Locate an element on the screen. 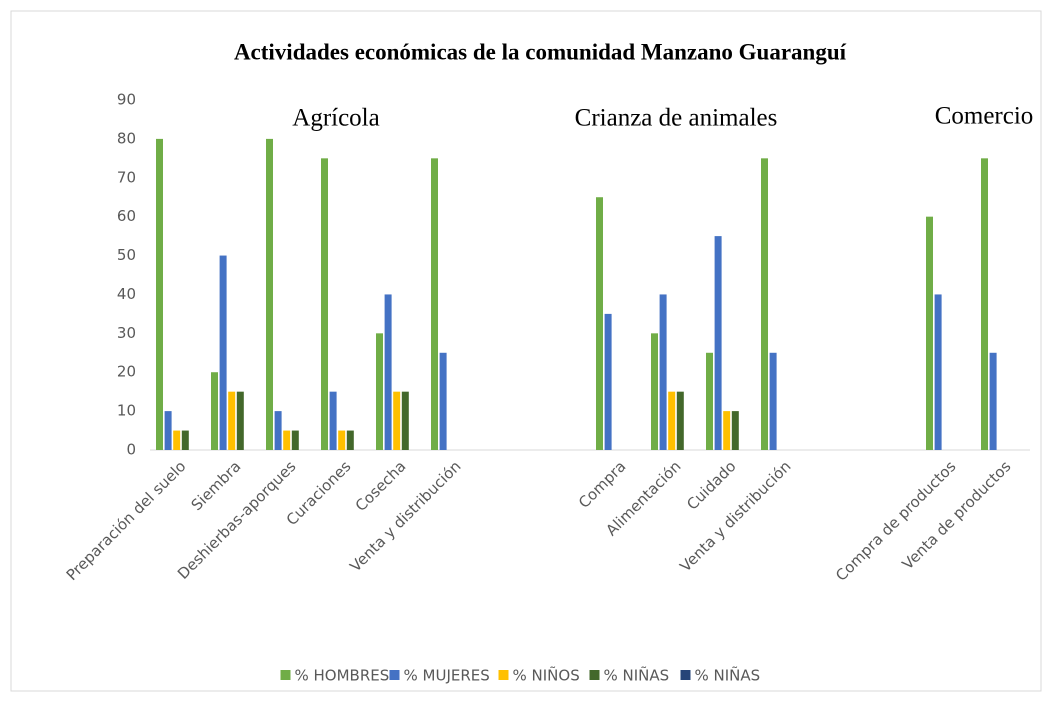 This screenshot has height=708, width=1052. legend-label: % HOMBRES is located at coordinates (342, 676).